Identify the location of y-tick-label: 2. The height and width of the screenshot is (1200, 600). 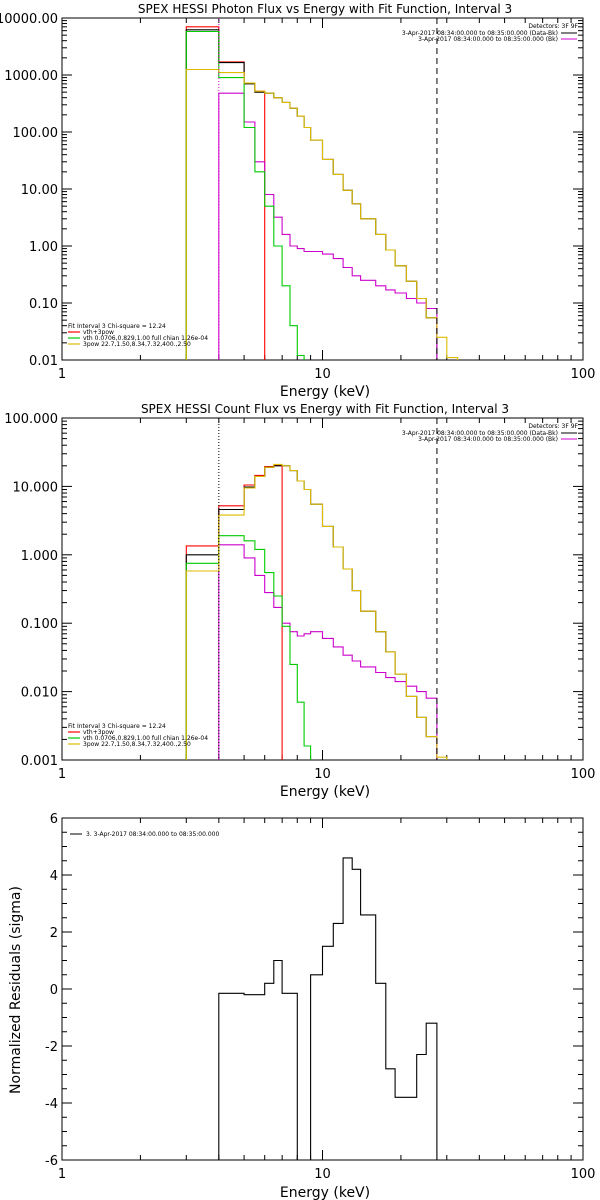
(54, 933).